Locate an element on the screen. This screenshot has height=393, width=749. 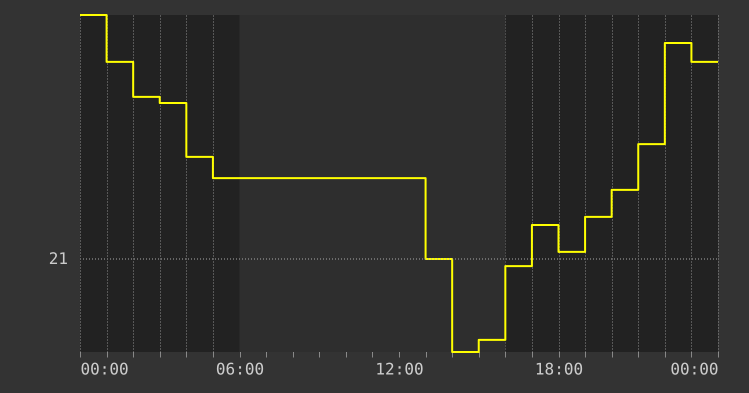
x-tick-label: 18:00 is located at coordinates (559, 369).